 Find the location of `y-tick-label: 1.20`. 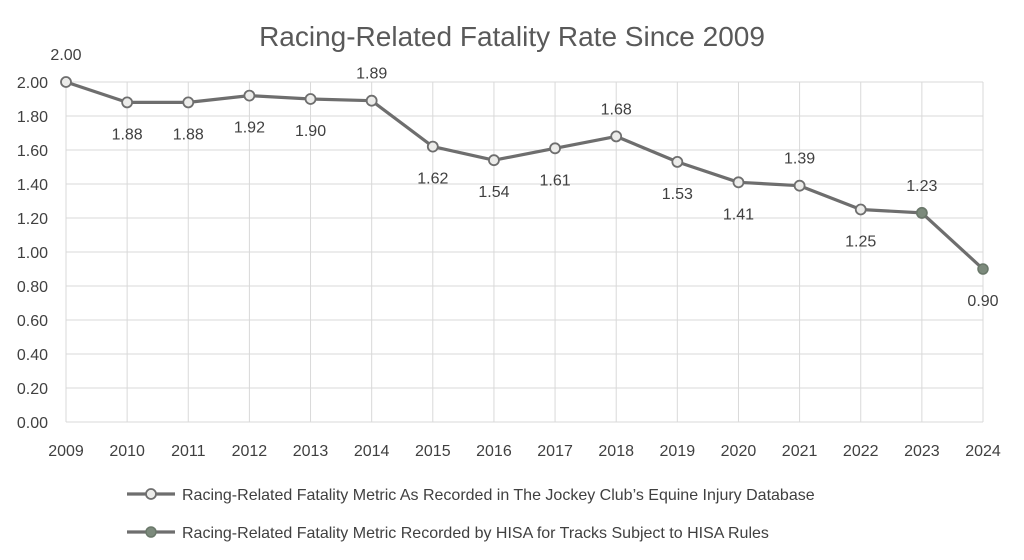

y-tick-label: 1.20 is located at coordinates (32, 219).